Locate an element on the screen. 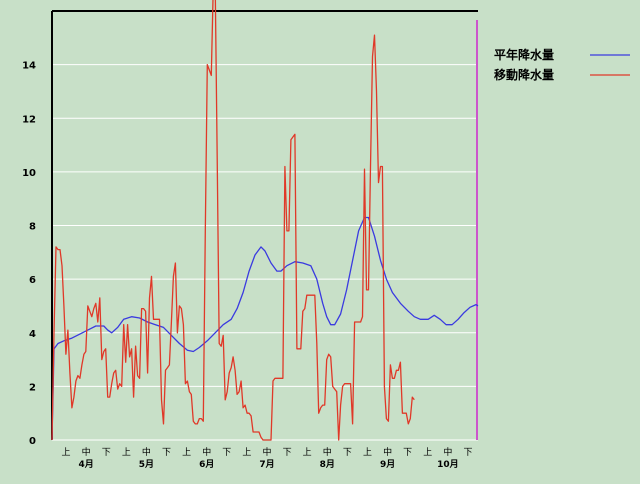  y-tick-label: 6 is located at coordinates (32, 280).